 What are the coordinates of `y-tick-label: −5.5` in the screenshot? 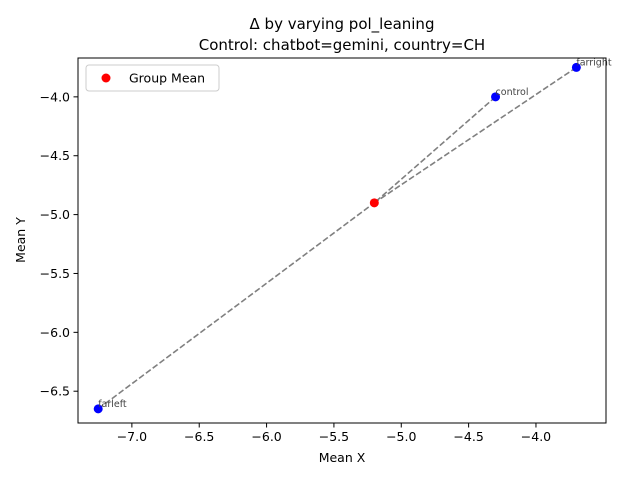 It's located at (55, 273).